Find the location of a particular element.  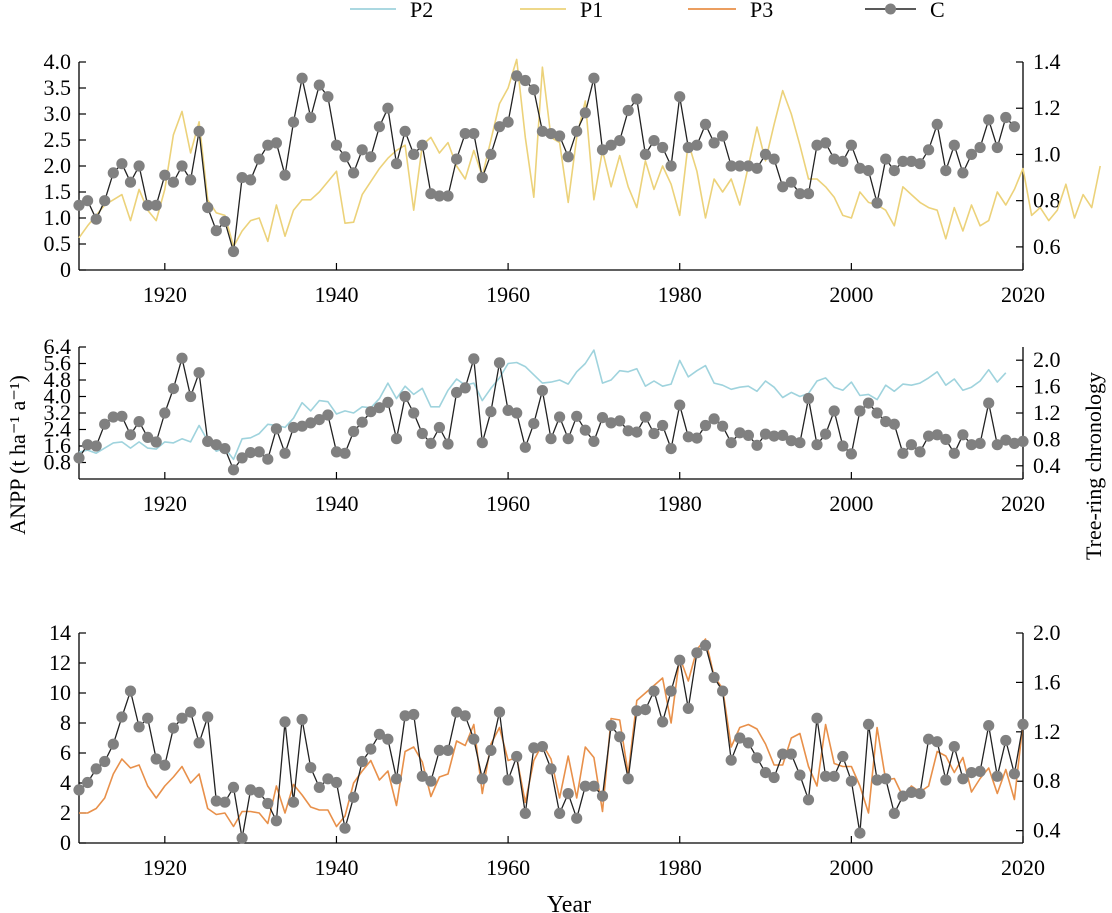

y-tick-label-left: 8 is located at coordinates (65, 722).